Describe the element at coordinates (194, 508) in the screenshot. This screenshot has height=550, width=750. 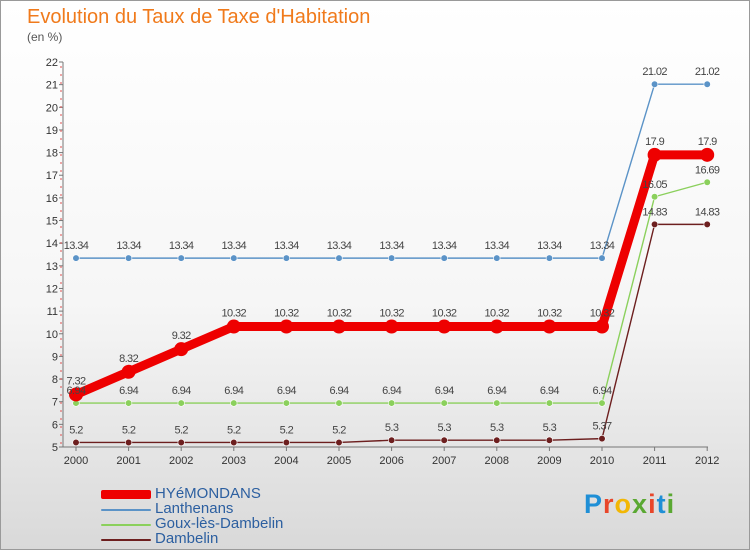
I see `legend-label-lanthenans: Lanthenans` at that location.